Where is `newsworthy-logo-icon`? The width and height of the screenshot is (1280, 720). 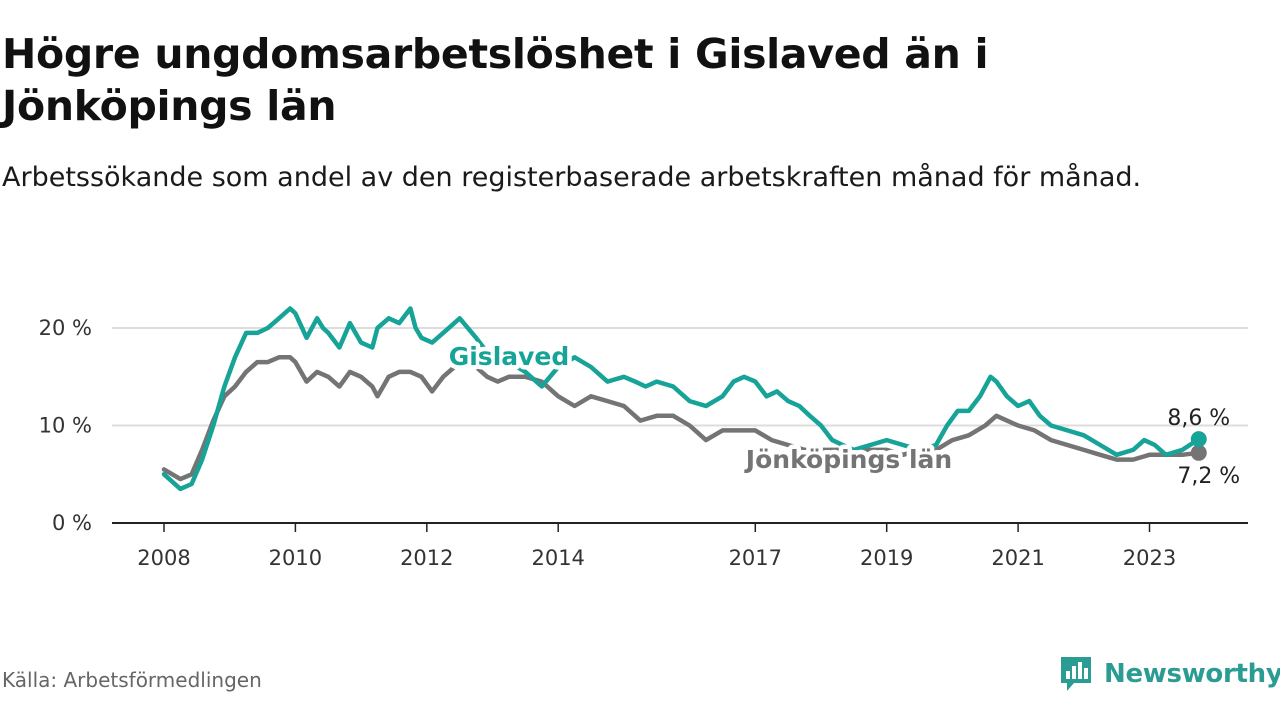 newsworthy-logo-icon is located at coordinates (1076, 674).